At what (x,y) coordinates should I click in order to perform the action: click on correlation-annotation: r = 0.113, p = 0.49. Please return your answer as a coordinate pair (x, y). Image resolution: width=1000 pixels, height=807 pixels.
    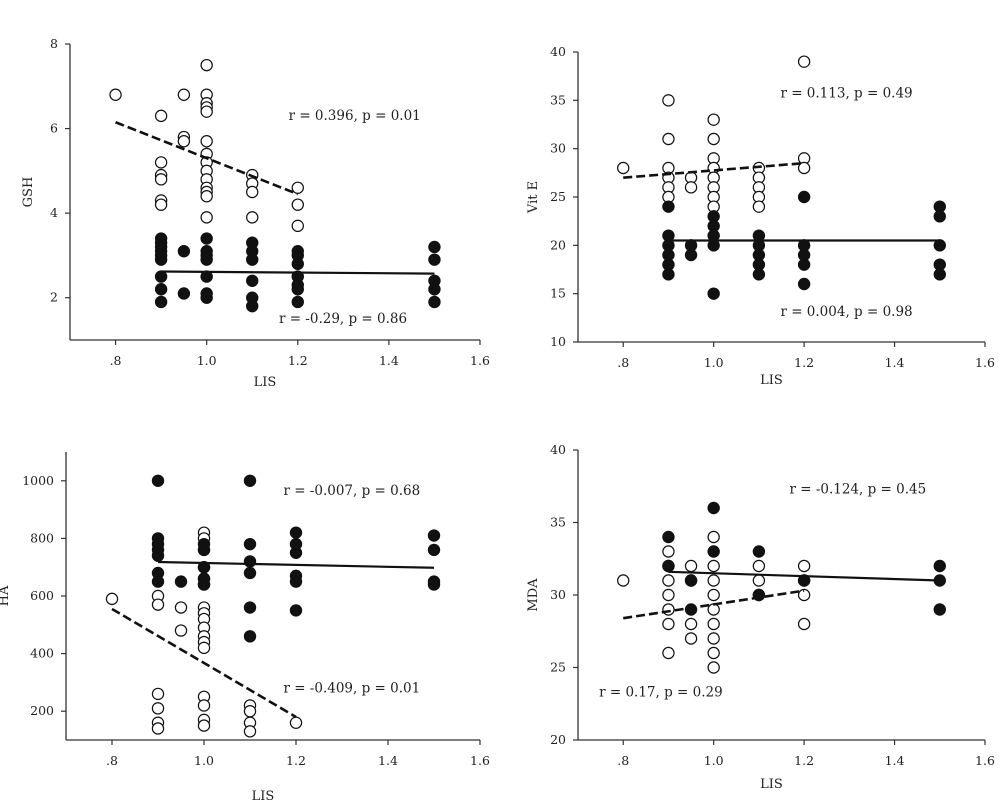
    Looking at the image, I should click on (846, 93).